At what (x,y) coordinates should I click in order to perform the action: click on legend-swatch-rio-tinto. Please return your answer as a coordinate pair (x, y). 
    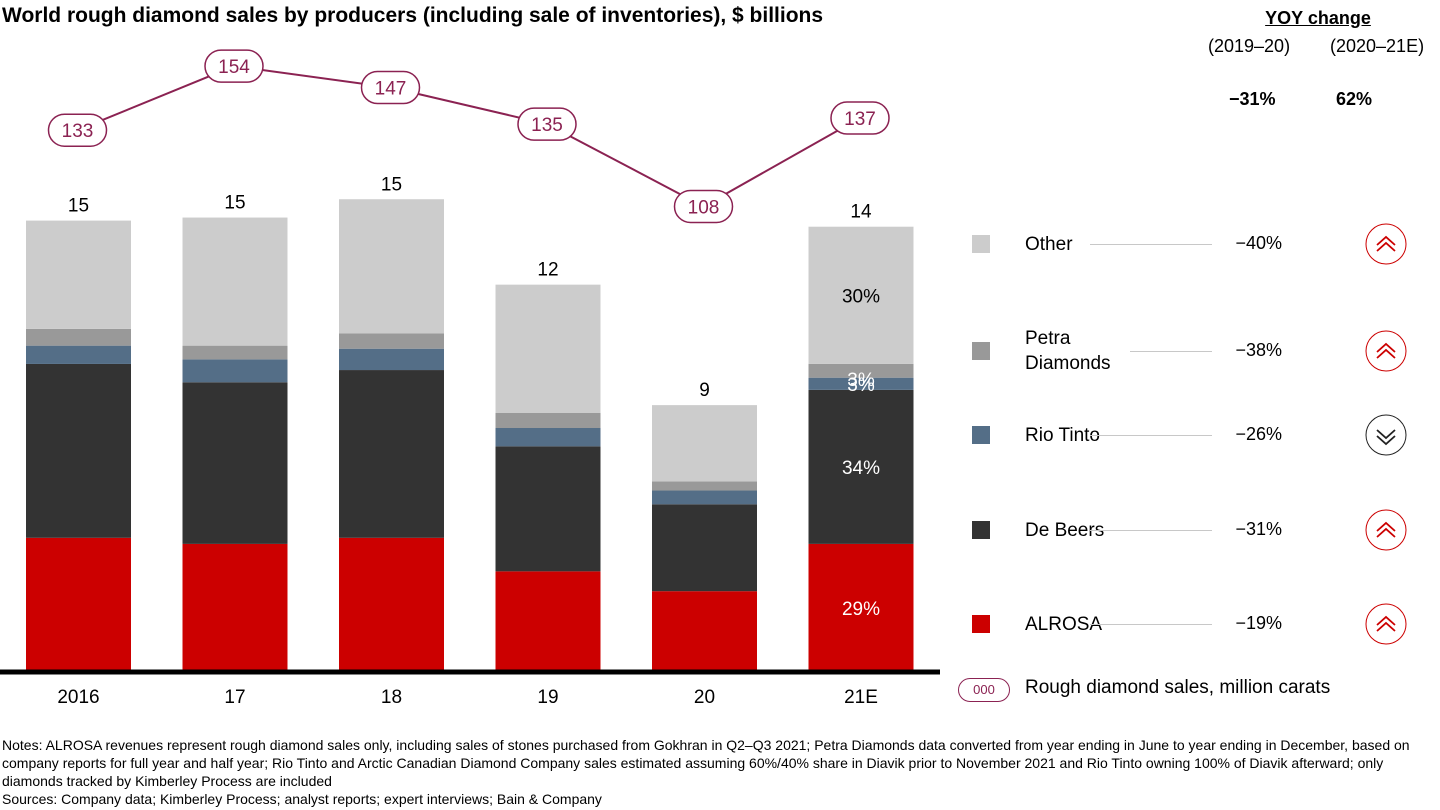
    Looking at the image, I should click on (981, 435).